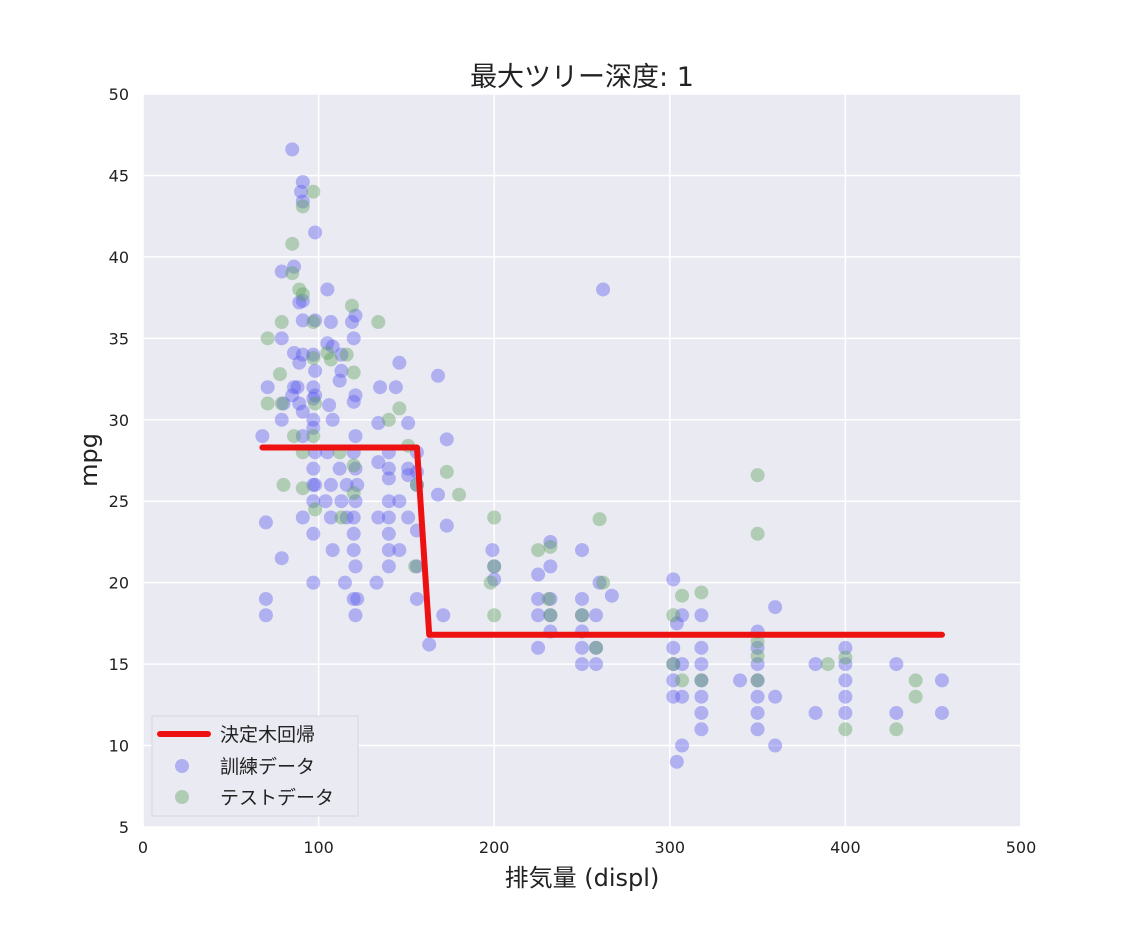 Image resolution: width=1136 pixels, height=944 pixels. What do you see at coordinates (119, 501) in the screenshot?
I see `y-tick-label: 25` at bounding box center [119, 501].